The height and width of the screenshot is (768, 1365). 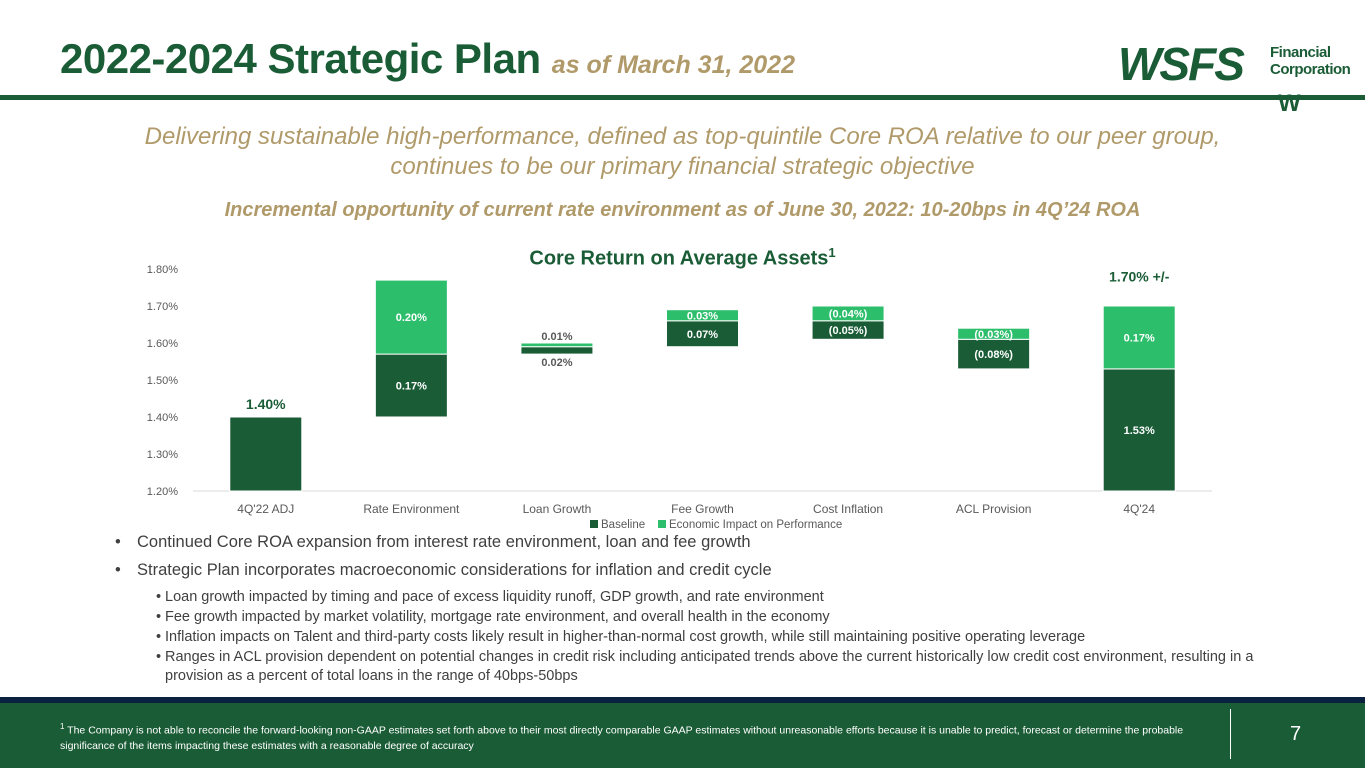 I want to click on data-label: 0.03%, so click(x=702, y=316).